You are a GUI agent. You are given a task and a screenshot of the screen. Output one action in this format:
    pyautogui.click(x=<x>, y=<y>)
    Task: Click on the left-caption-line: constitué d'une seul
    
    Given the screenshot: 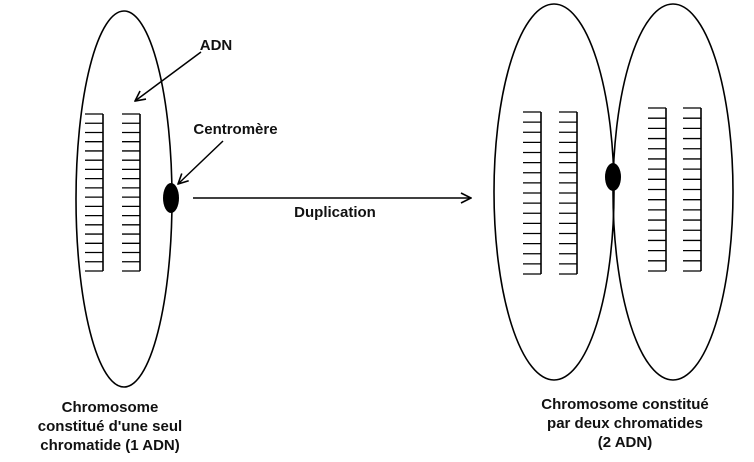 What is the action you would take?
    pyautogui.click(x=110, y=426)
    